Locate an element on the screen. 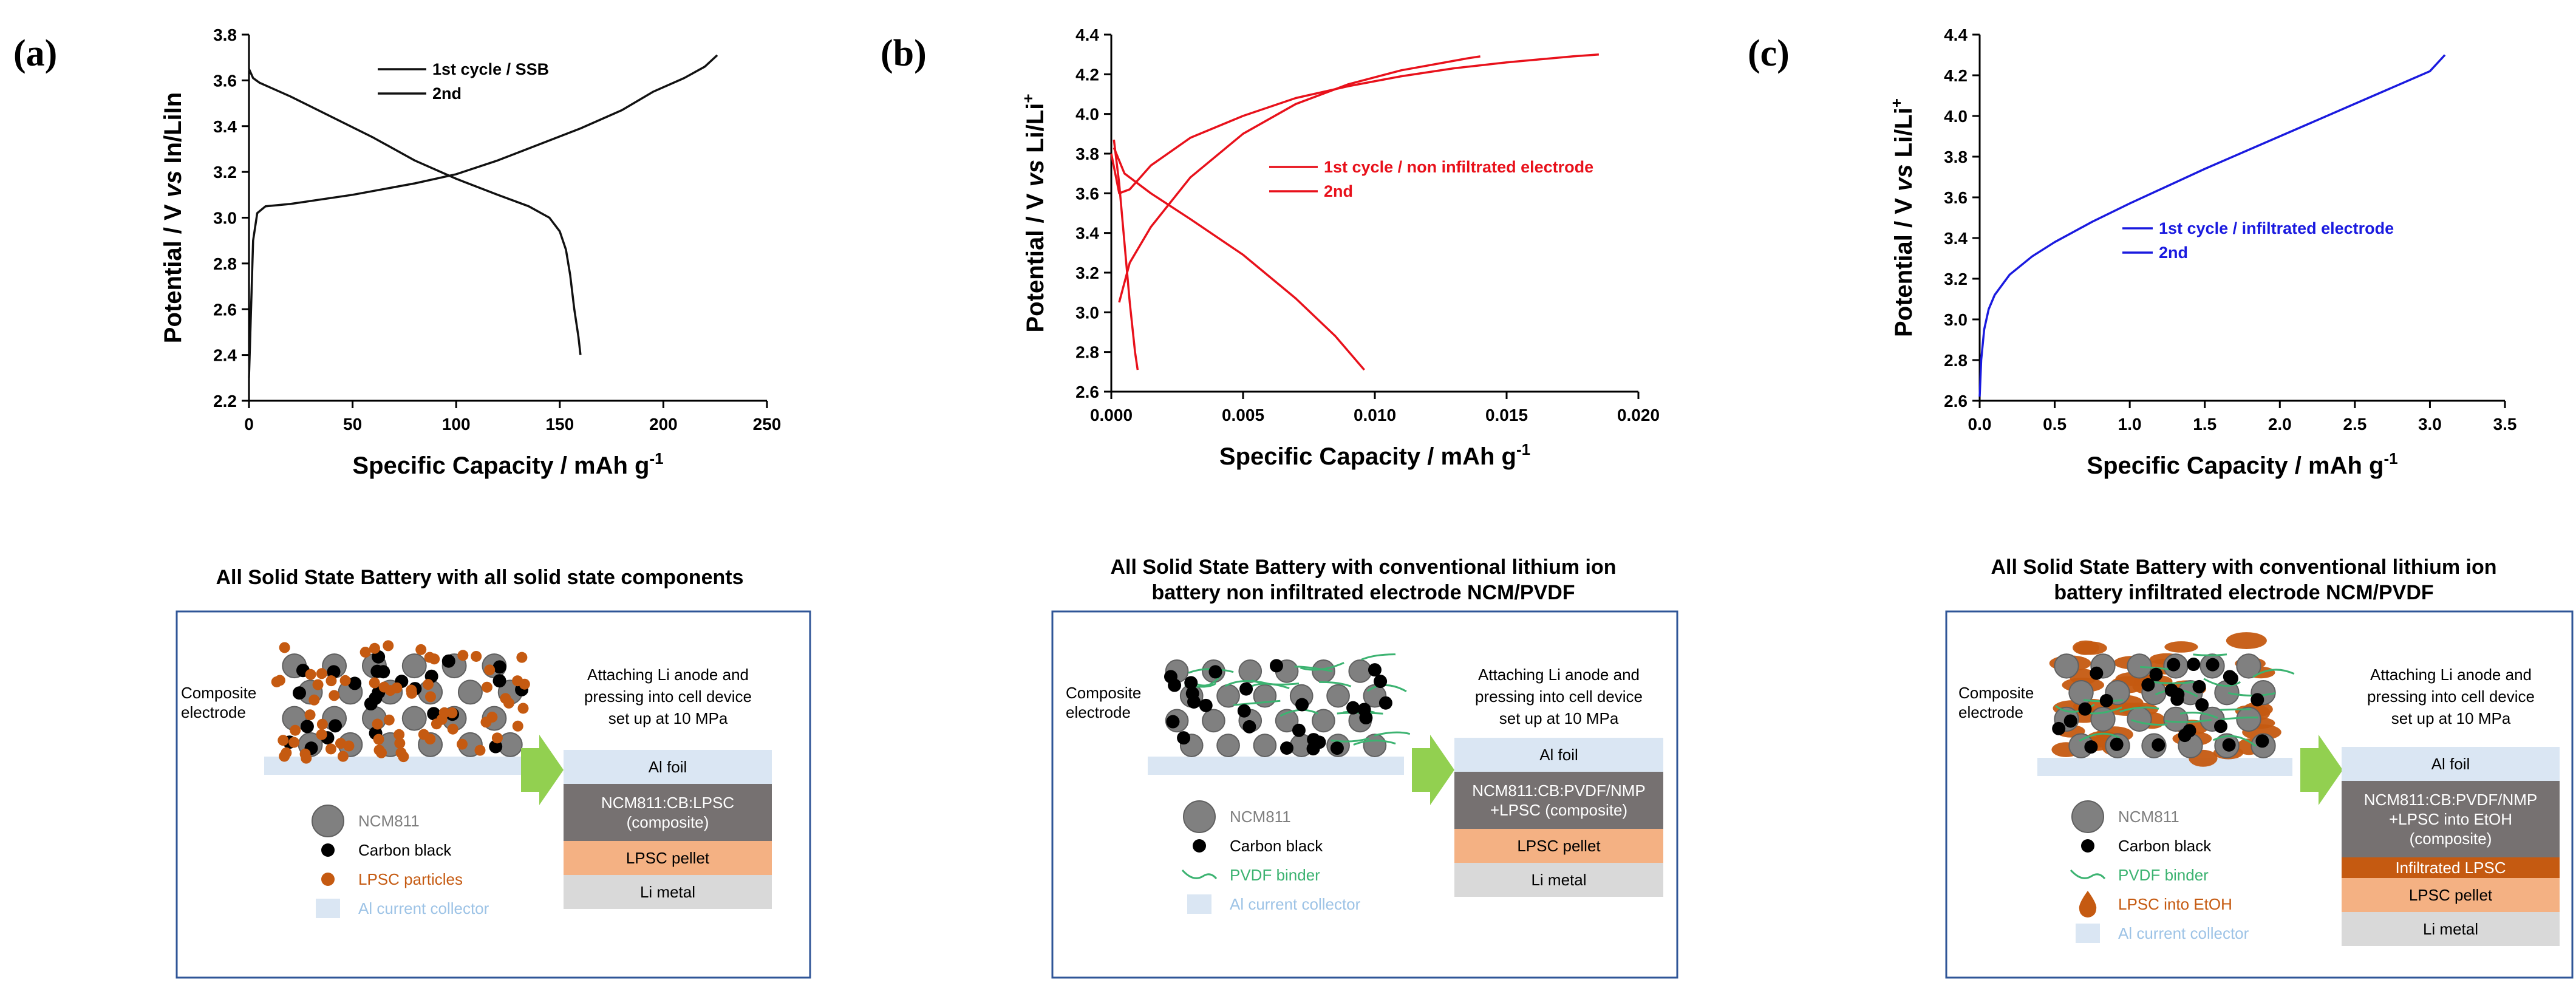 The width and height of the screenshot is (2576, 994). x-tick-label: 0.0 is located at coordinates (1980, 424).